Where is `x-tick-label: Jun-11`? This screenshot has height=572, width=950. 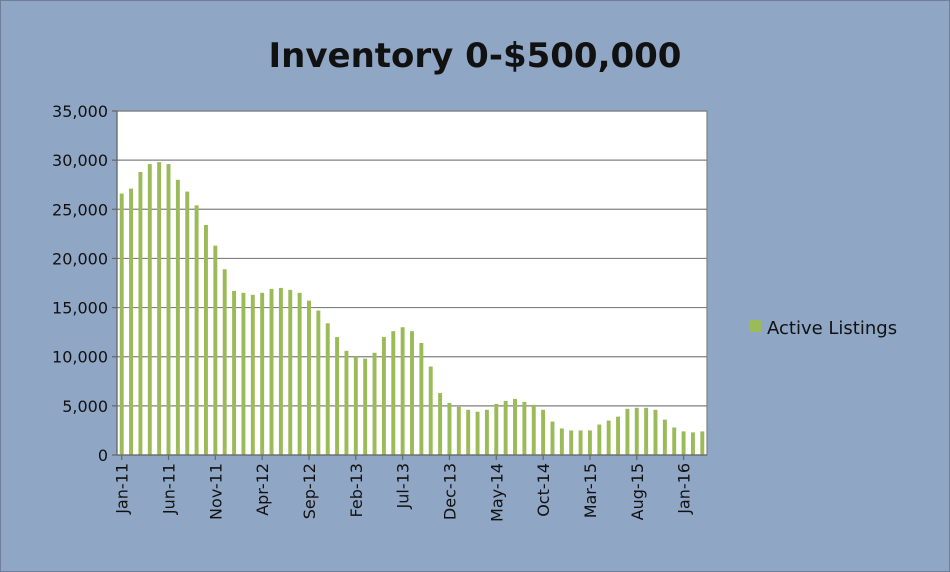 x-tick-label: Jun-11 is located at coordinates (169, 489).